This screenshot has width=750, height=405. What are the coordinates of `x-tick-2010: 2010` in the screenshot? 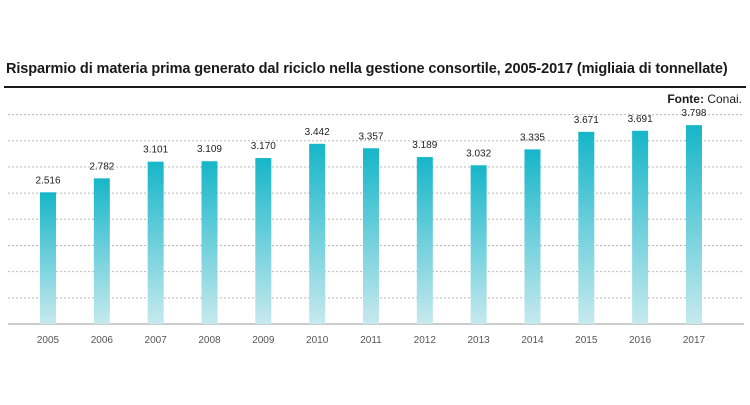 It's located at (317, 340).